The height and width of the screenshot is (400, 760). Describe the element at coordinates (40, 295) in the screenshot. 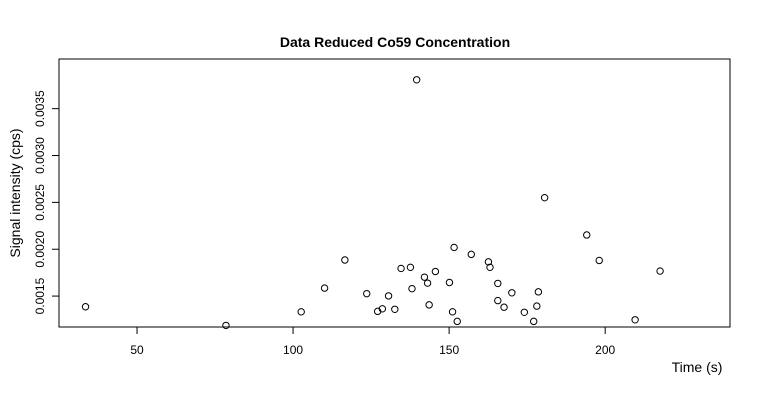

I see `y-tick-label: 0.0015` at that location.